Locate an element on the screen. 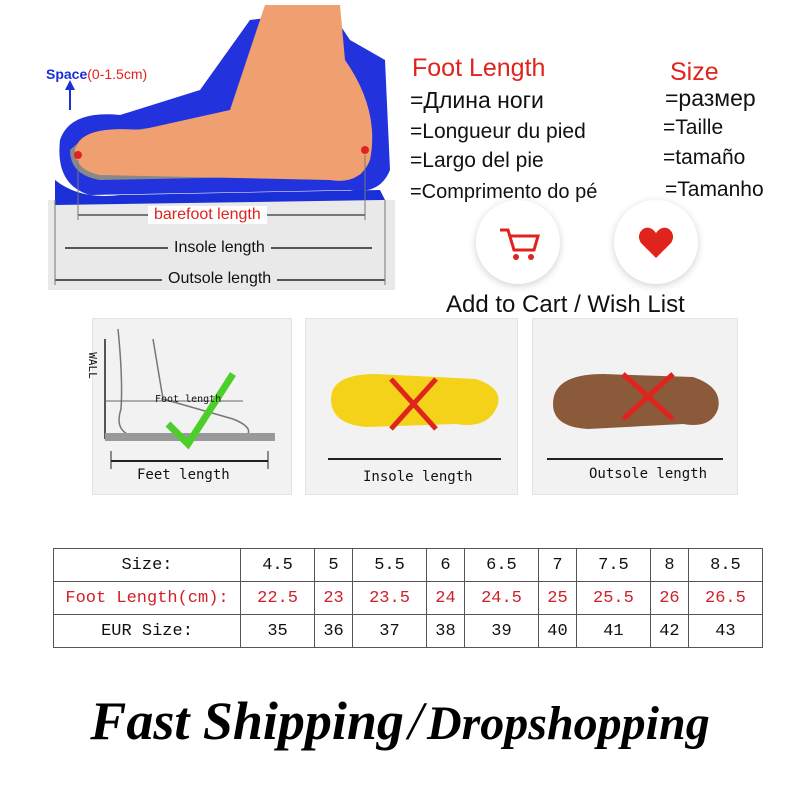 Image resolution: width=800 pixels, height=800 pixels. foot-length-inner-label: Foot length is located at coordinates (188, 399).